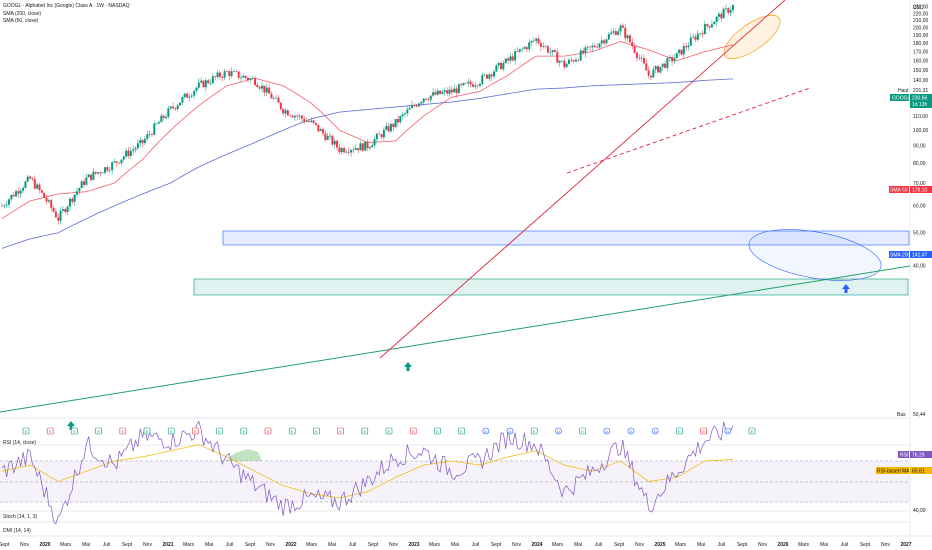 The height and width of the screenshot is (550, 932). Describe the element at coordinates (22, 14) in the screenshot. I see `sma200-legend: SMA (200, close)` at that location.